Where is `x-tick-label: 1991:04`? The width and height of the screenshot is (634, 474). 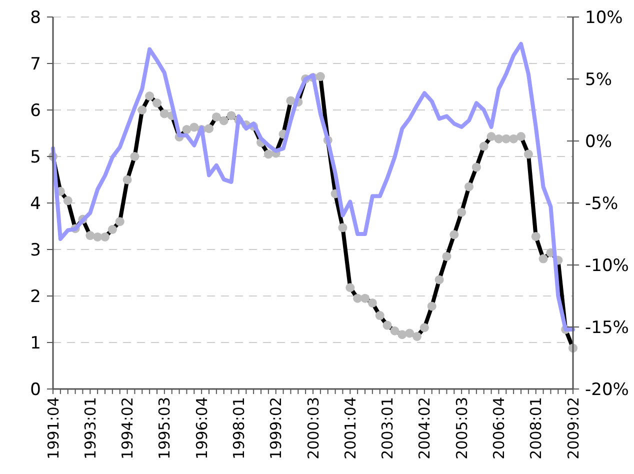 x-tick-label: 1991:04 is located at coordinates (53, 428).